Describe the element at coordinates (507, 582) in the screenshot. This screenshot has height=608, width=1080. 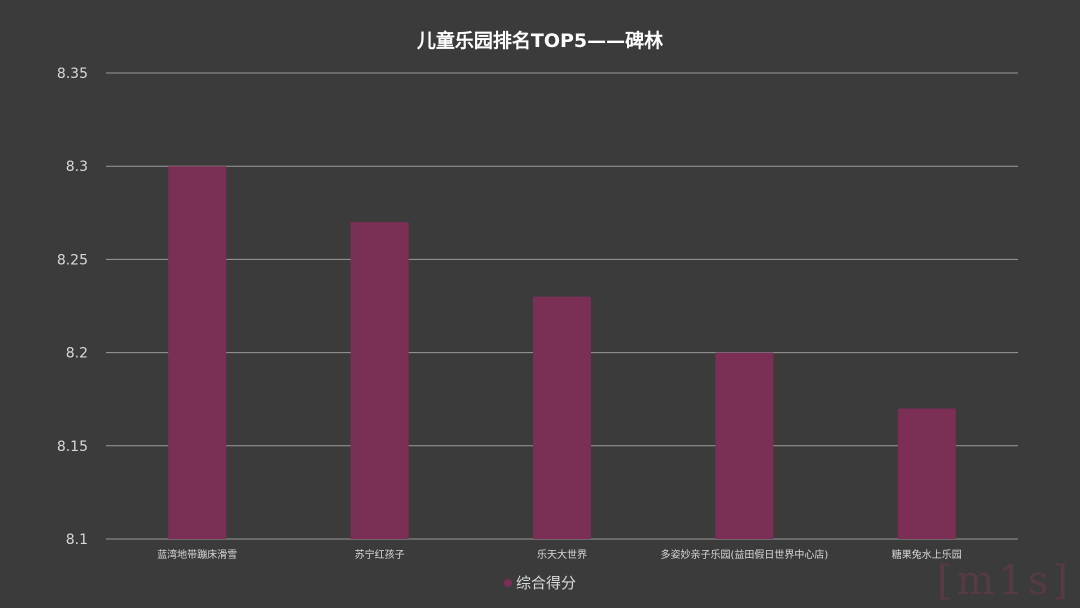
I see `legend-swatch` at that location.